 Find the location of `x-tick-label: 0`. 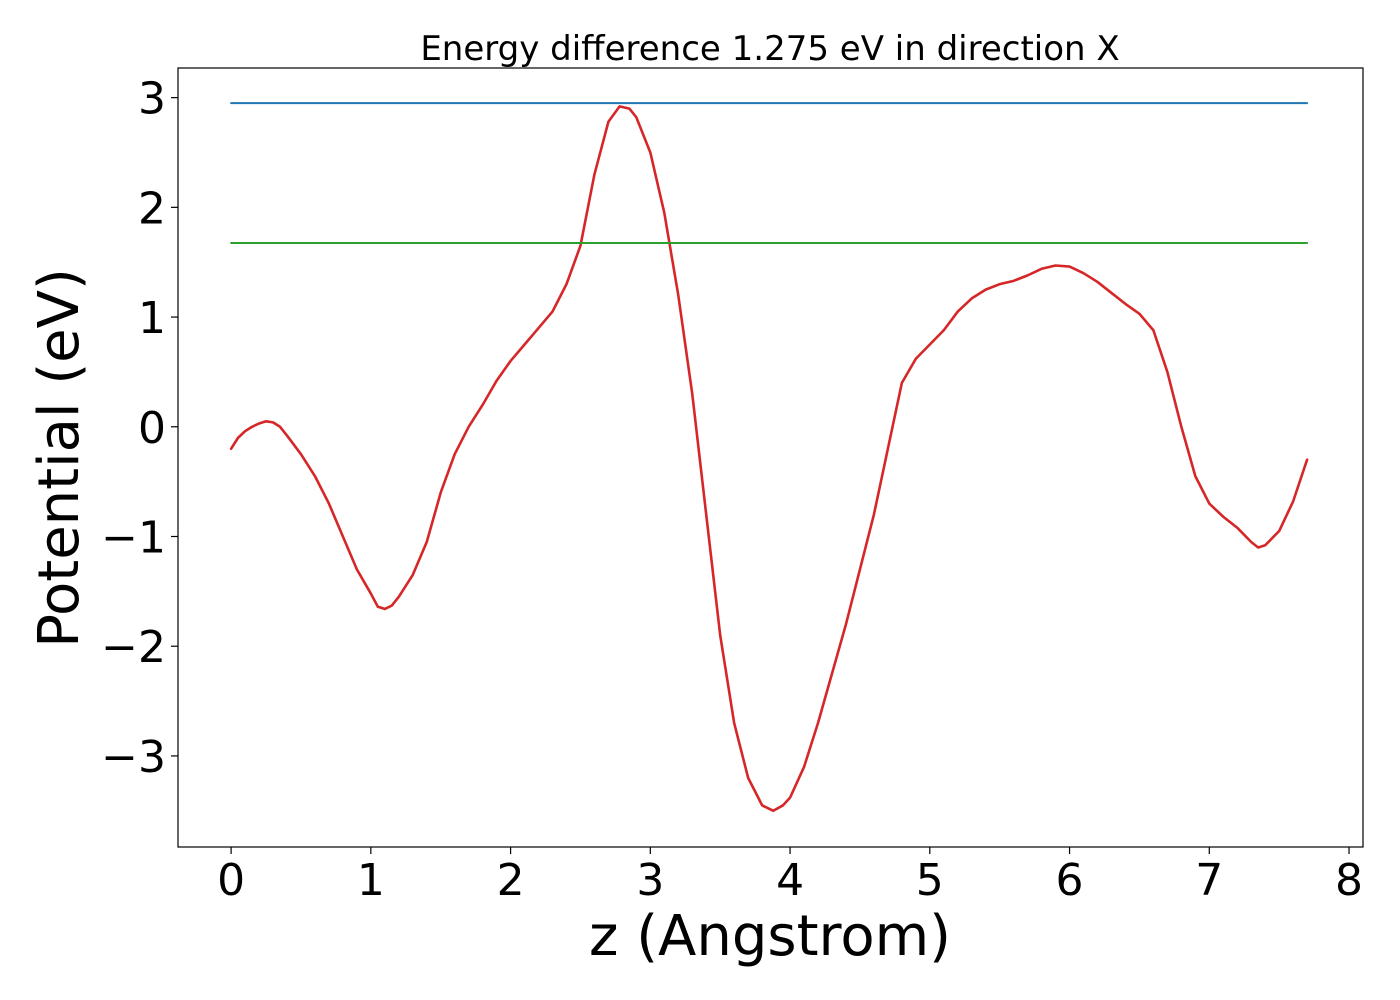

x-tick-label: 0 is located at coordinates (231, 880).